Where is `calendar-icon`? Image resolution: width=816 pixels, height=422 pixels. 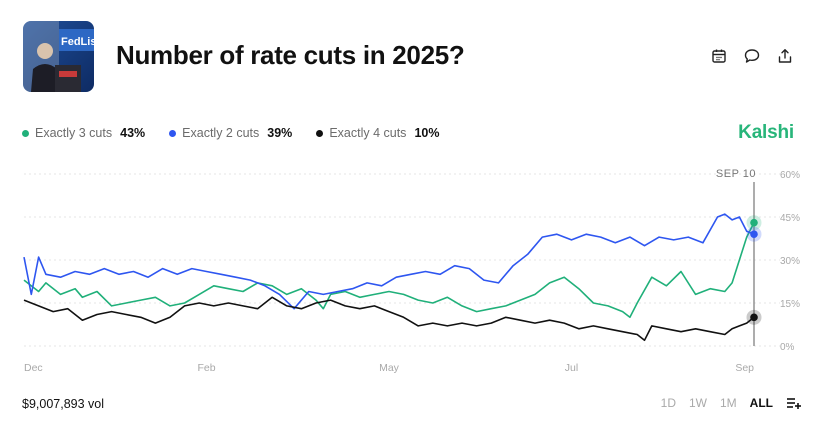 calendar-icon is located at coordinates (718, 56).